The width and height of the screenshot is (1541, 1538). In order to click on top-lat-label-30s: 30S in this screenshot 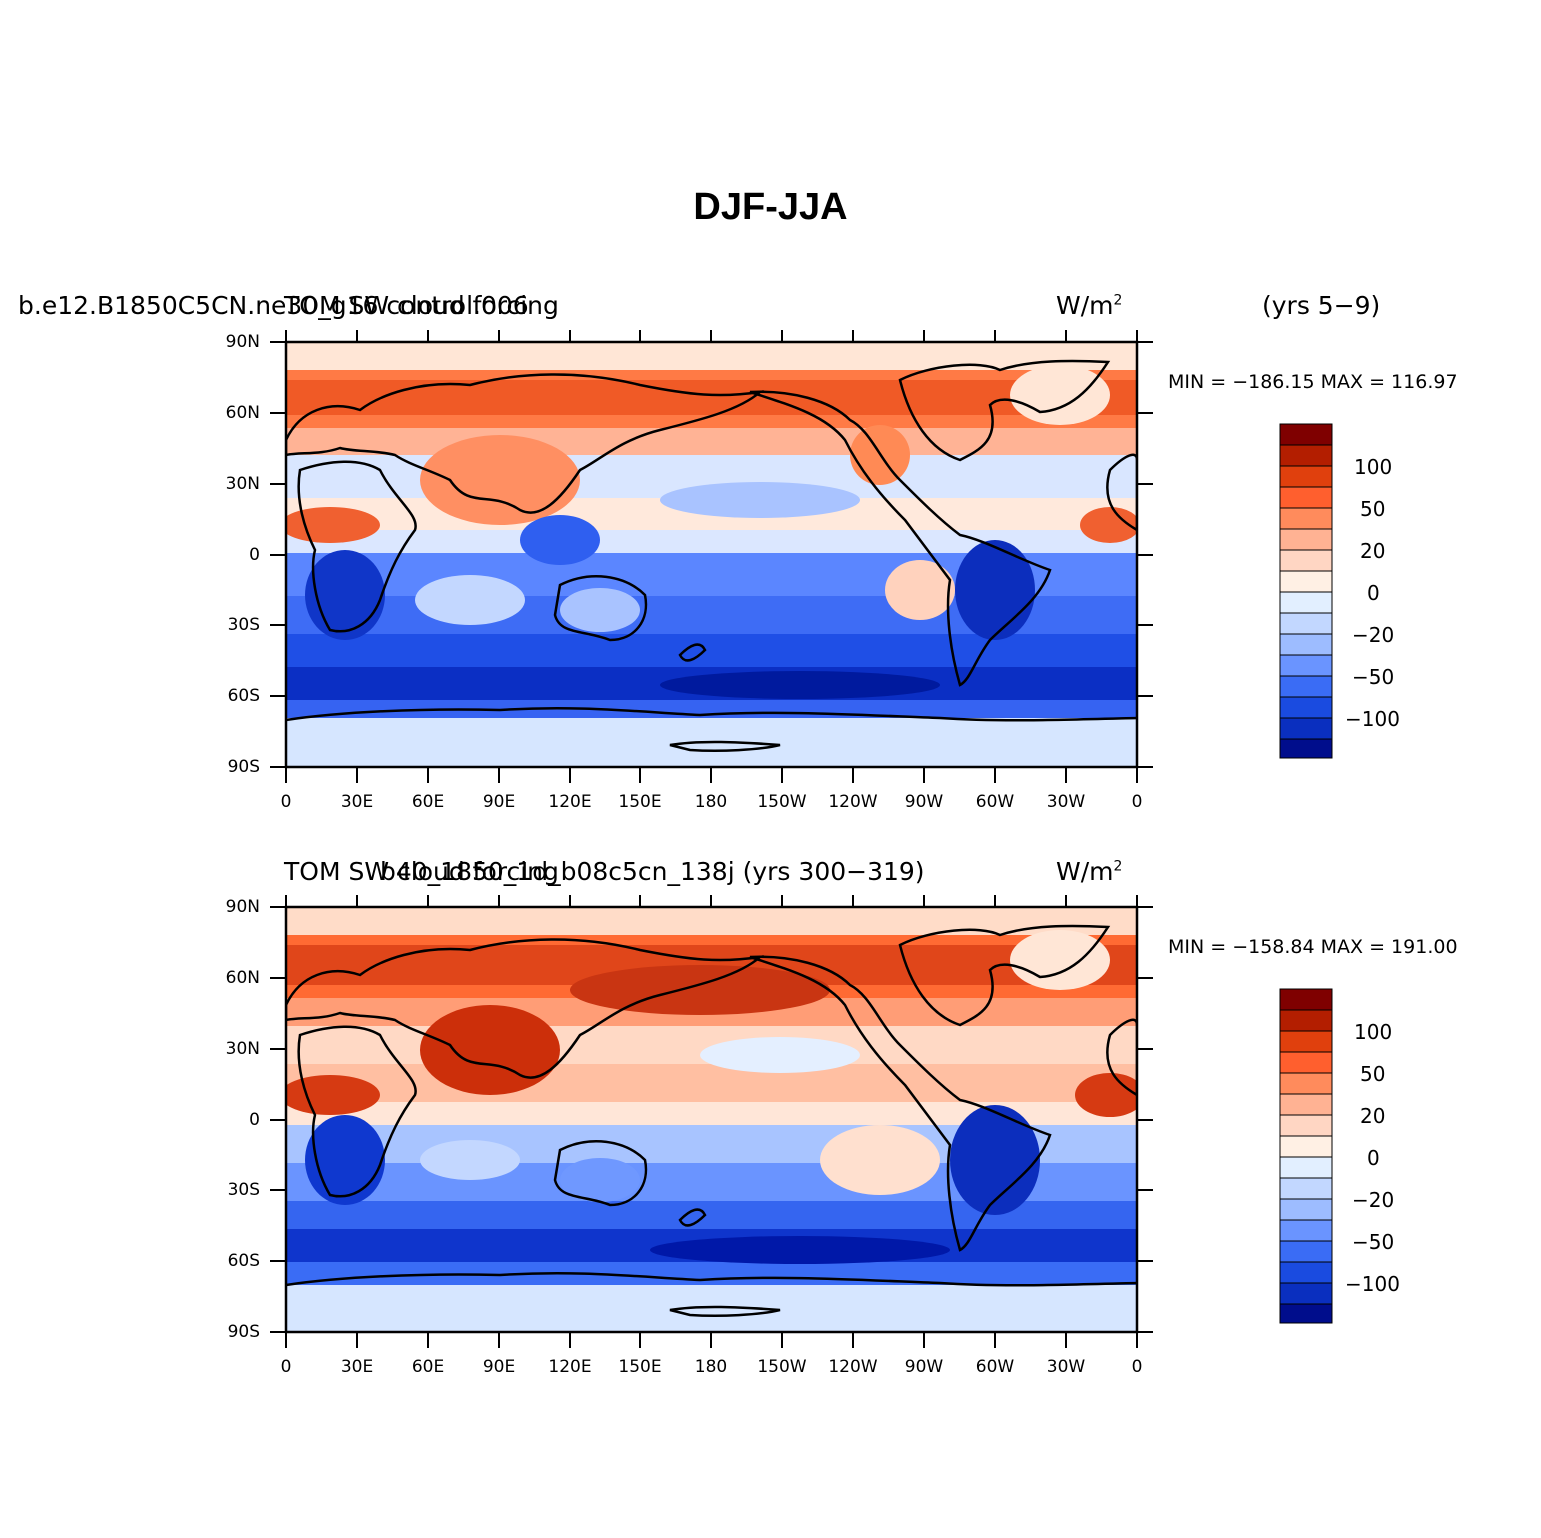, I will do `click(243, 625)`.